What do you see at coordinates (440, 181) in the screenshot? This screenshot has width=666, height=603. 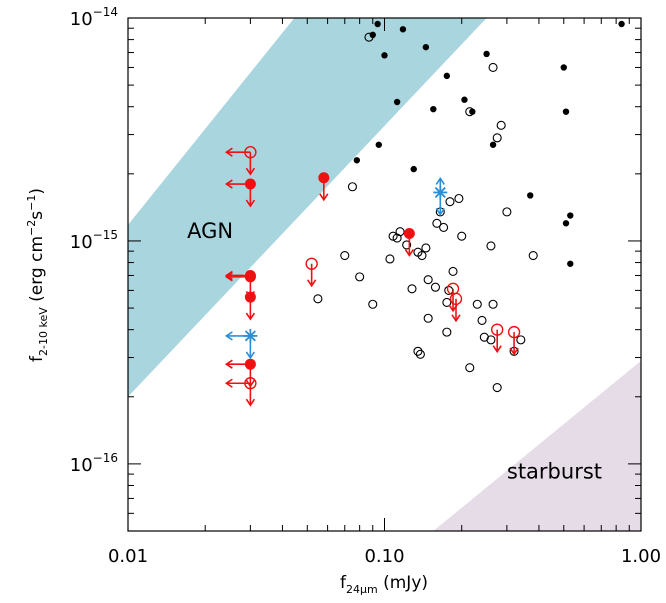 I see `lower-limit-arrowhead` at bounding box center [440, 181].